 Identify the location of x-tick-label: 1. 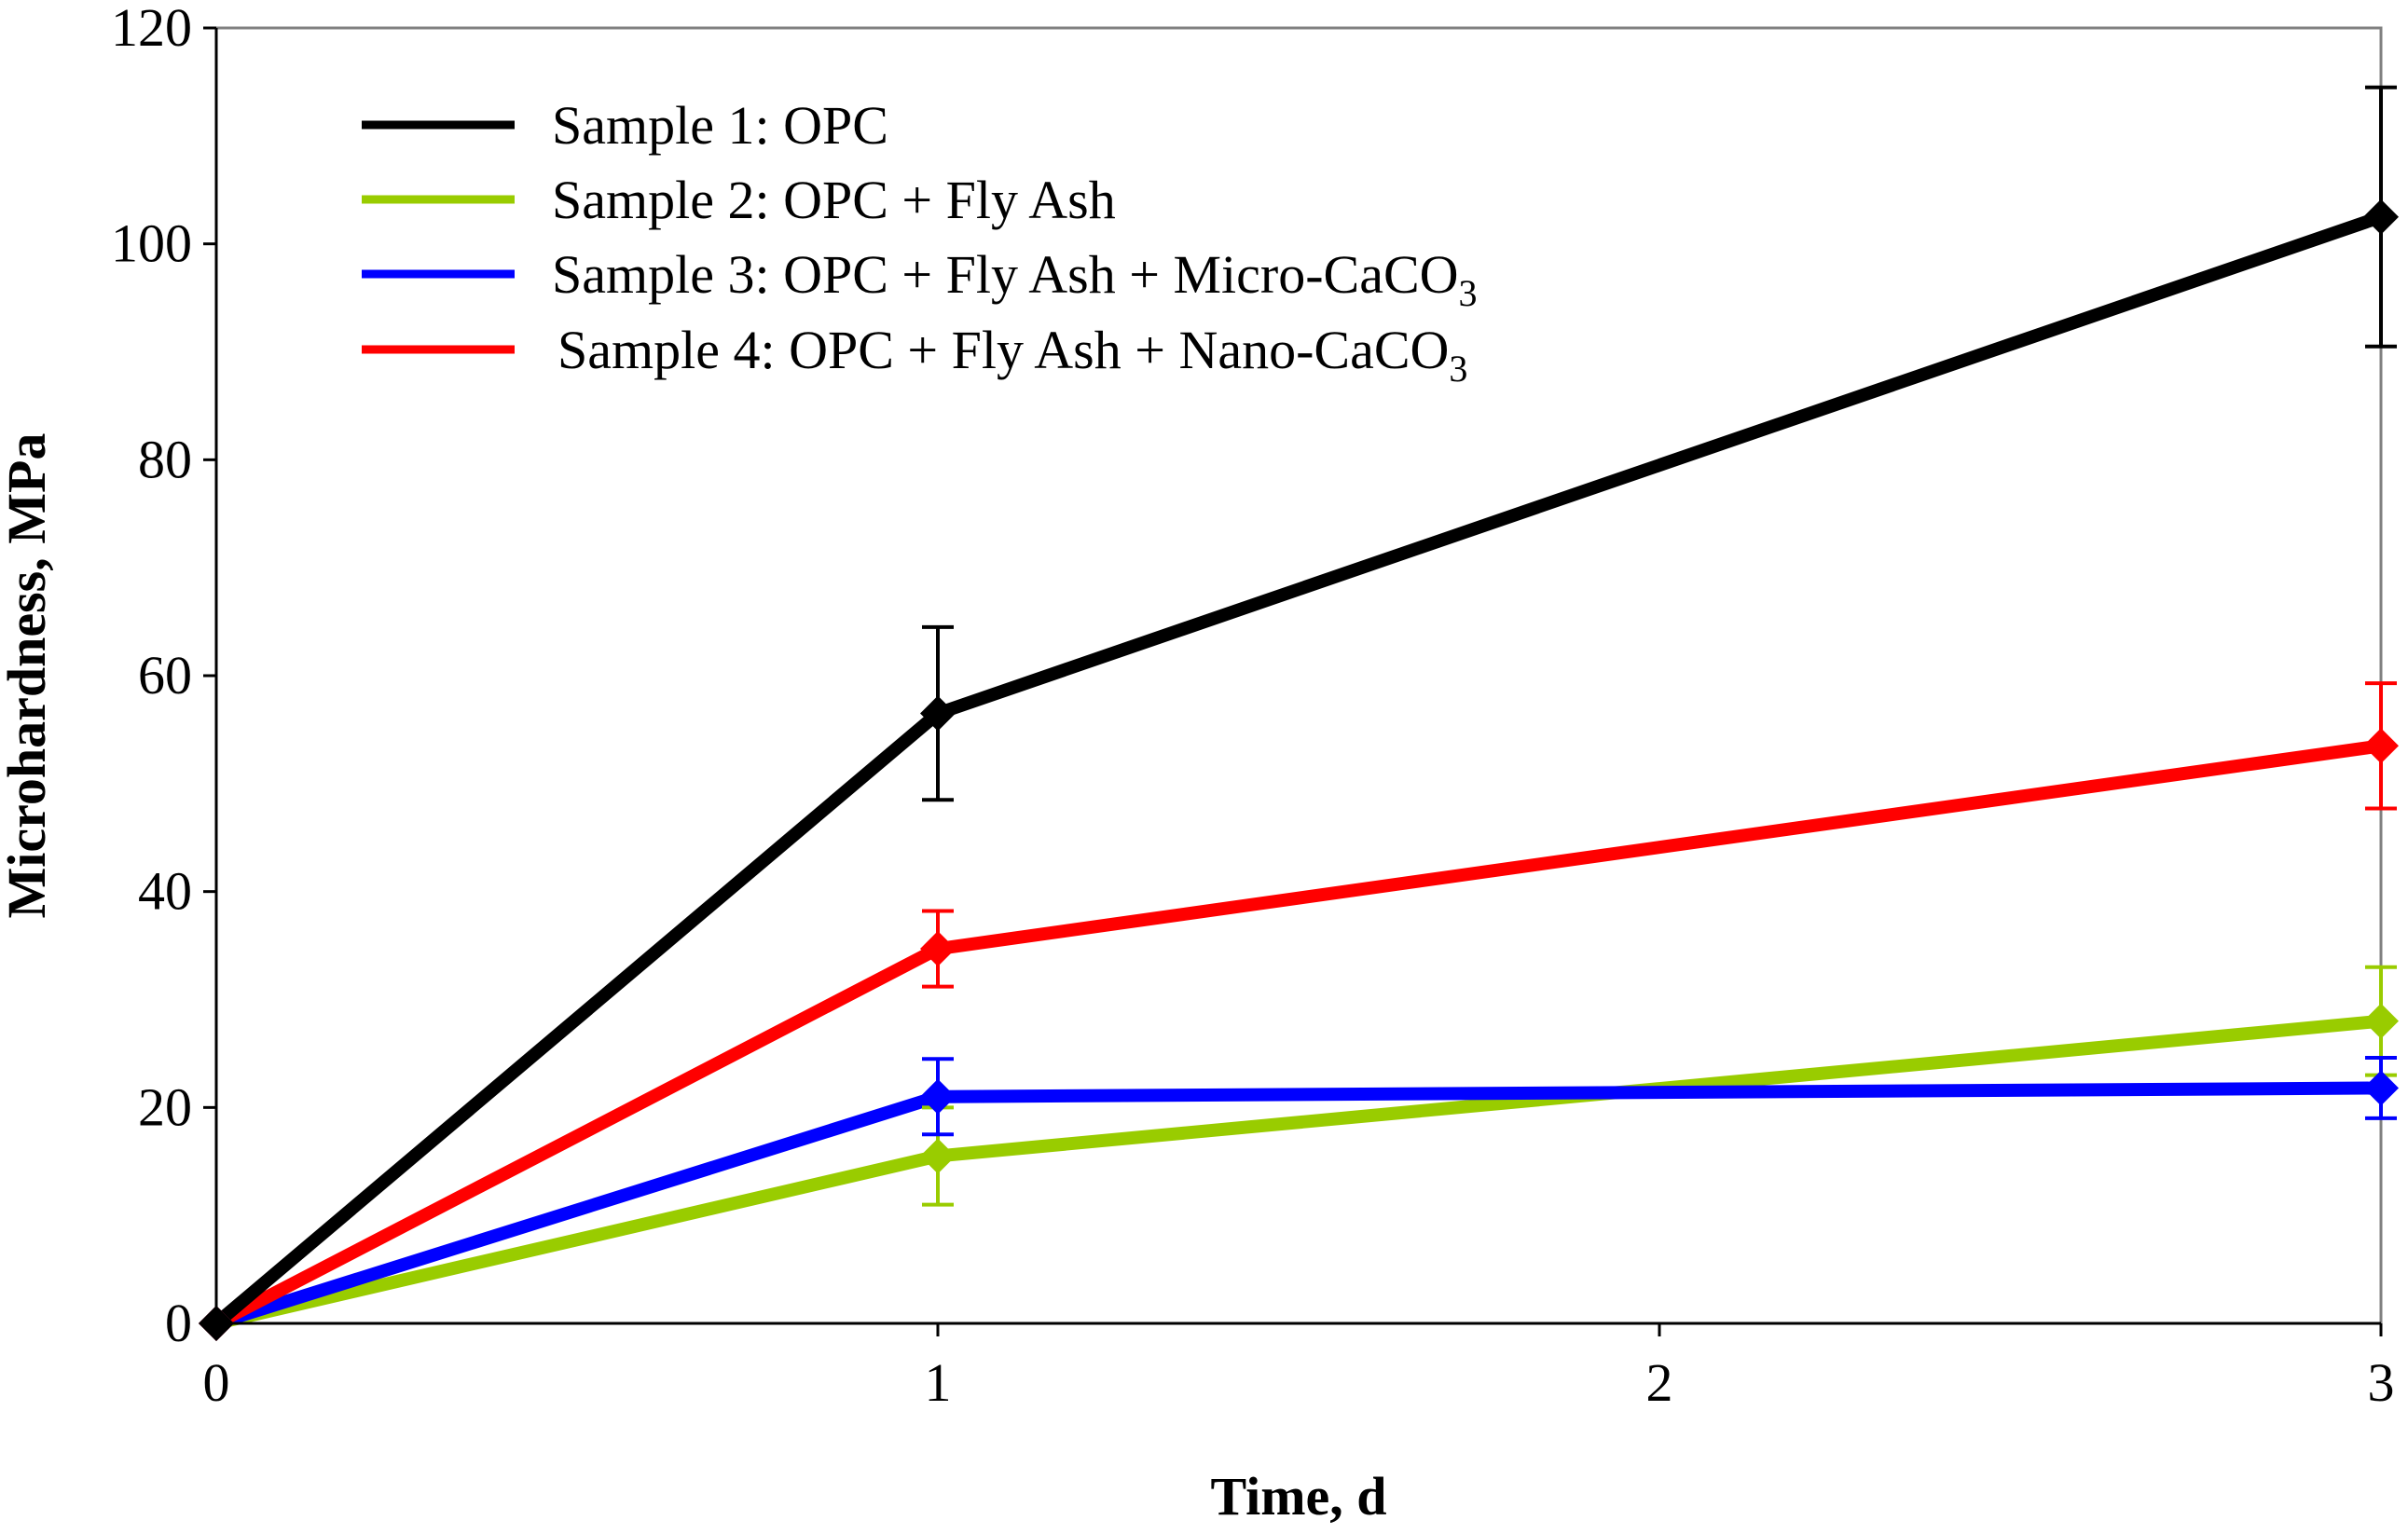
(938, 1382).